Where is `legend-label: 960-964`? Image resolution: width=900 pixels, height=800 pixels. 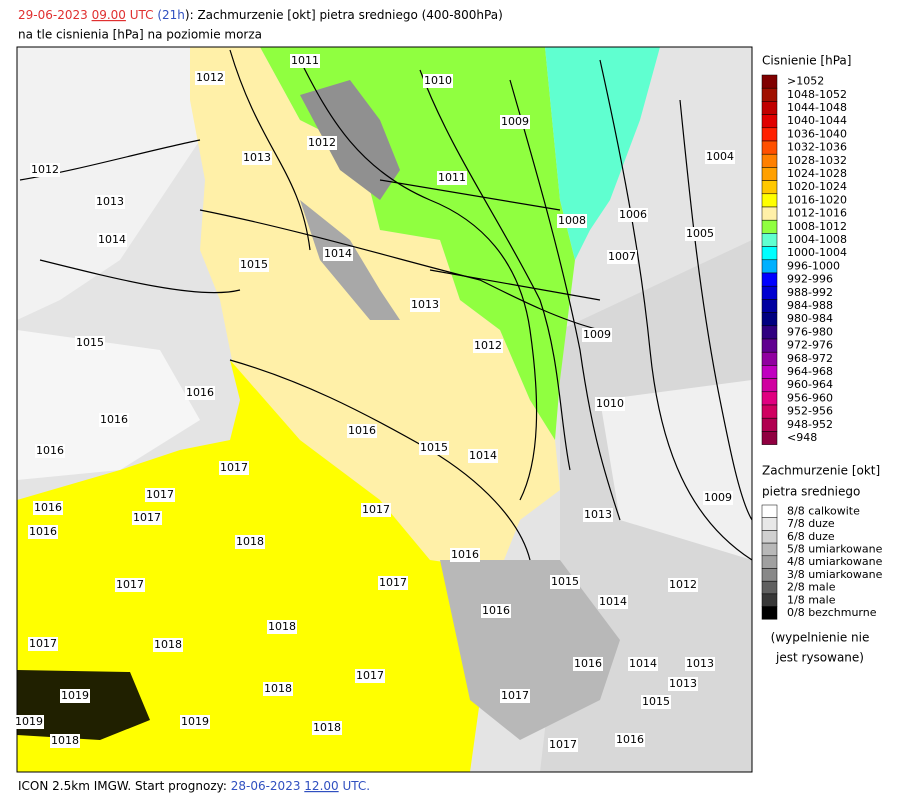 legend-label: 960-964 is located at coordinates (810, 384).